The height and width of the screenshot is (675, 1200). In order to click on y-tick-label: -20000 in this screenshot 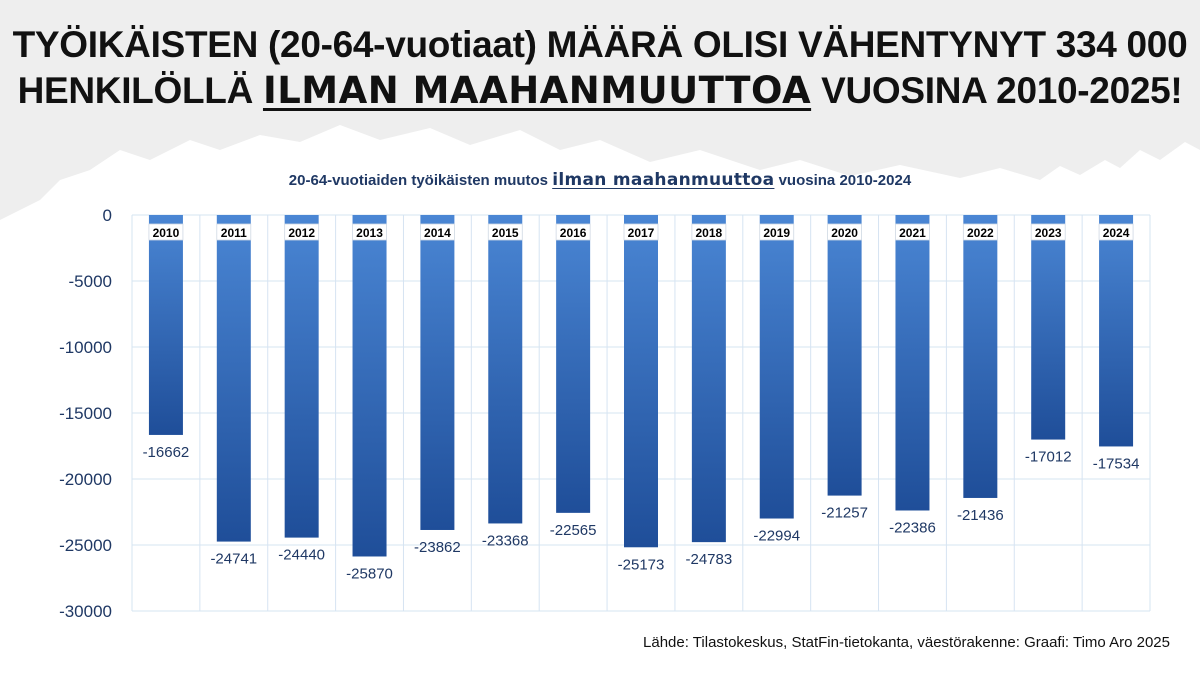, I will do `click(85, 479)`.